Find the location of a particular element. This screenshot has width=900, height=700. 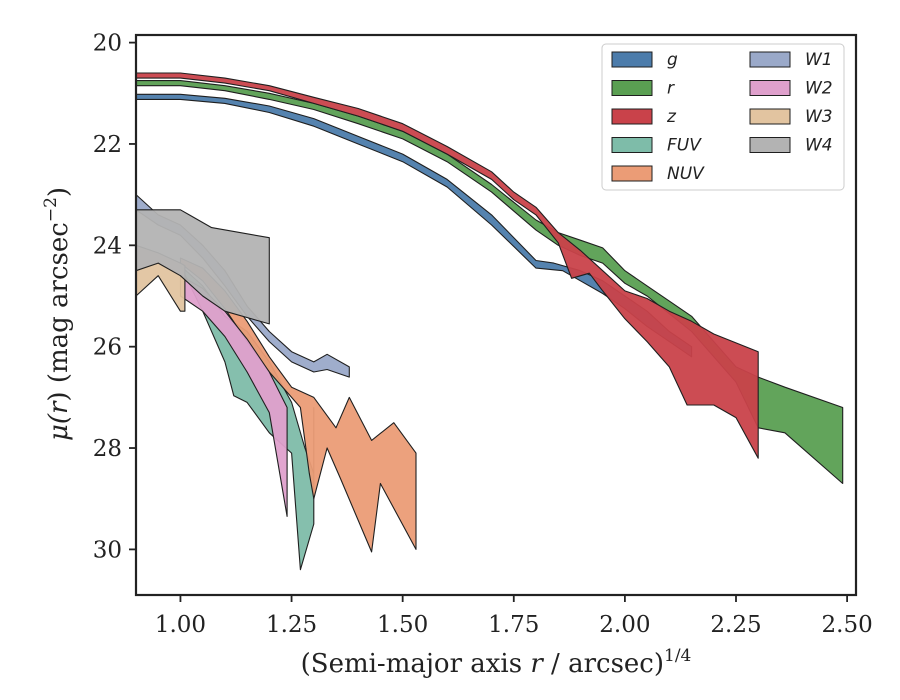

y-tick-label: 22 is located at coordinates (107, 145).